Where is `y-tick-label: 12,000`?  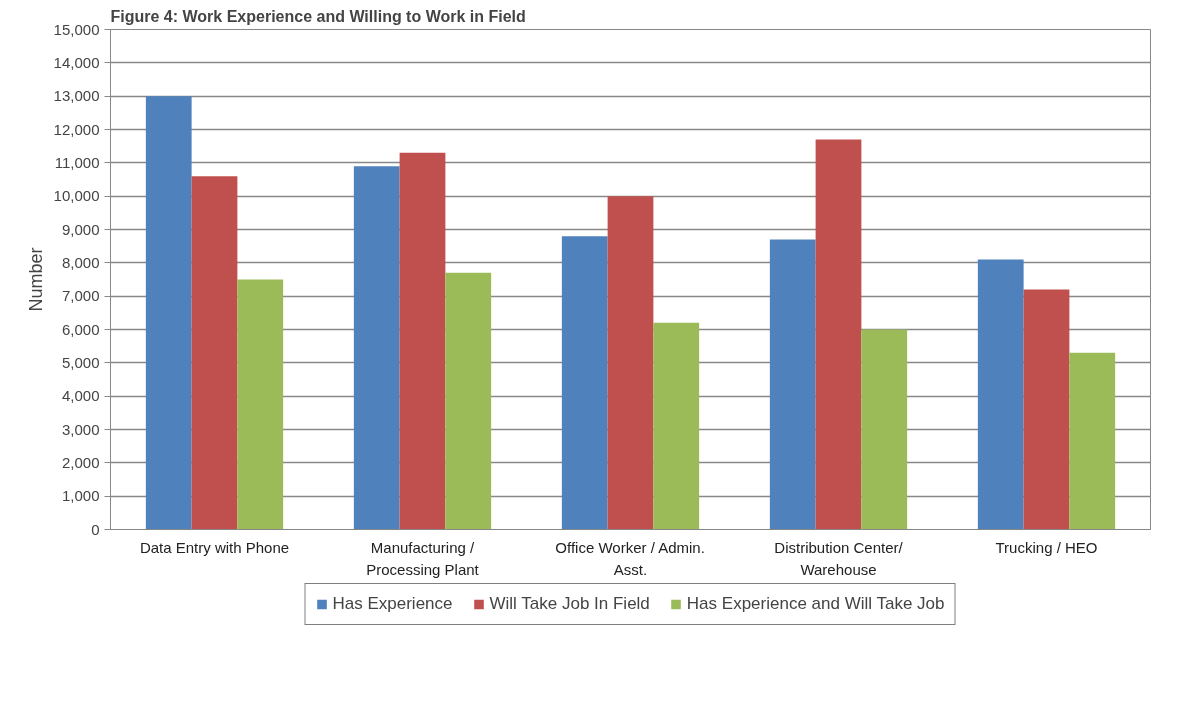
y-tick-label: 12,000 is located at coordinates (76, 129).